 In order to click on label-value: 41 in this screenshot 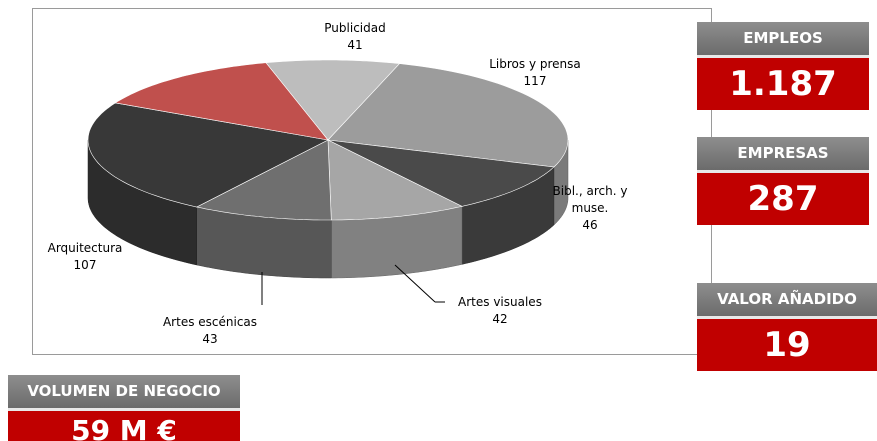, I will do `click(355, 45)`.